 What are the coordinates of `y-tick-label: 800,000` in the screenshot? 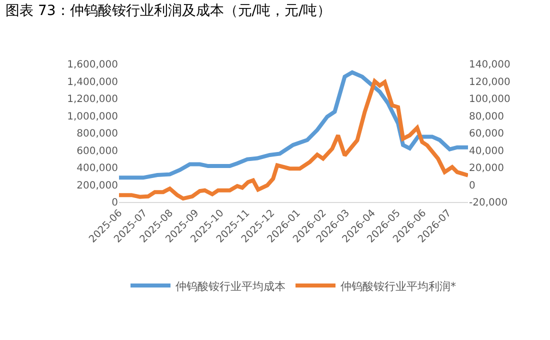 It's located at (97, 134).